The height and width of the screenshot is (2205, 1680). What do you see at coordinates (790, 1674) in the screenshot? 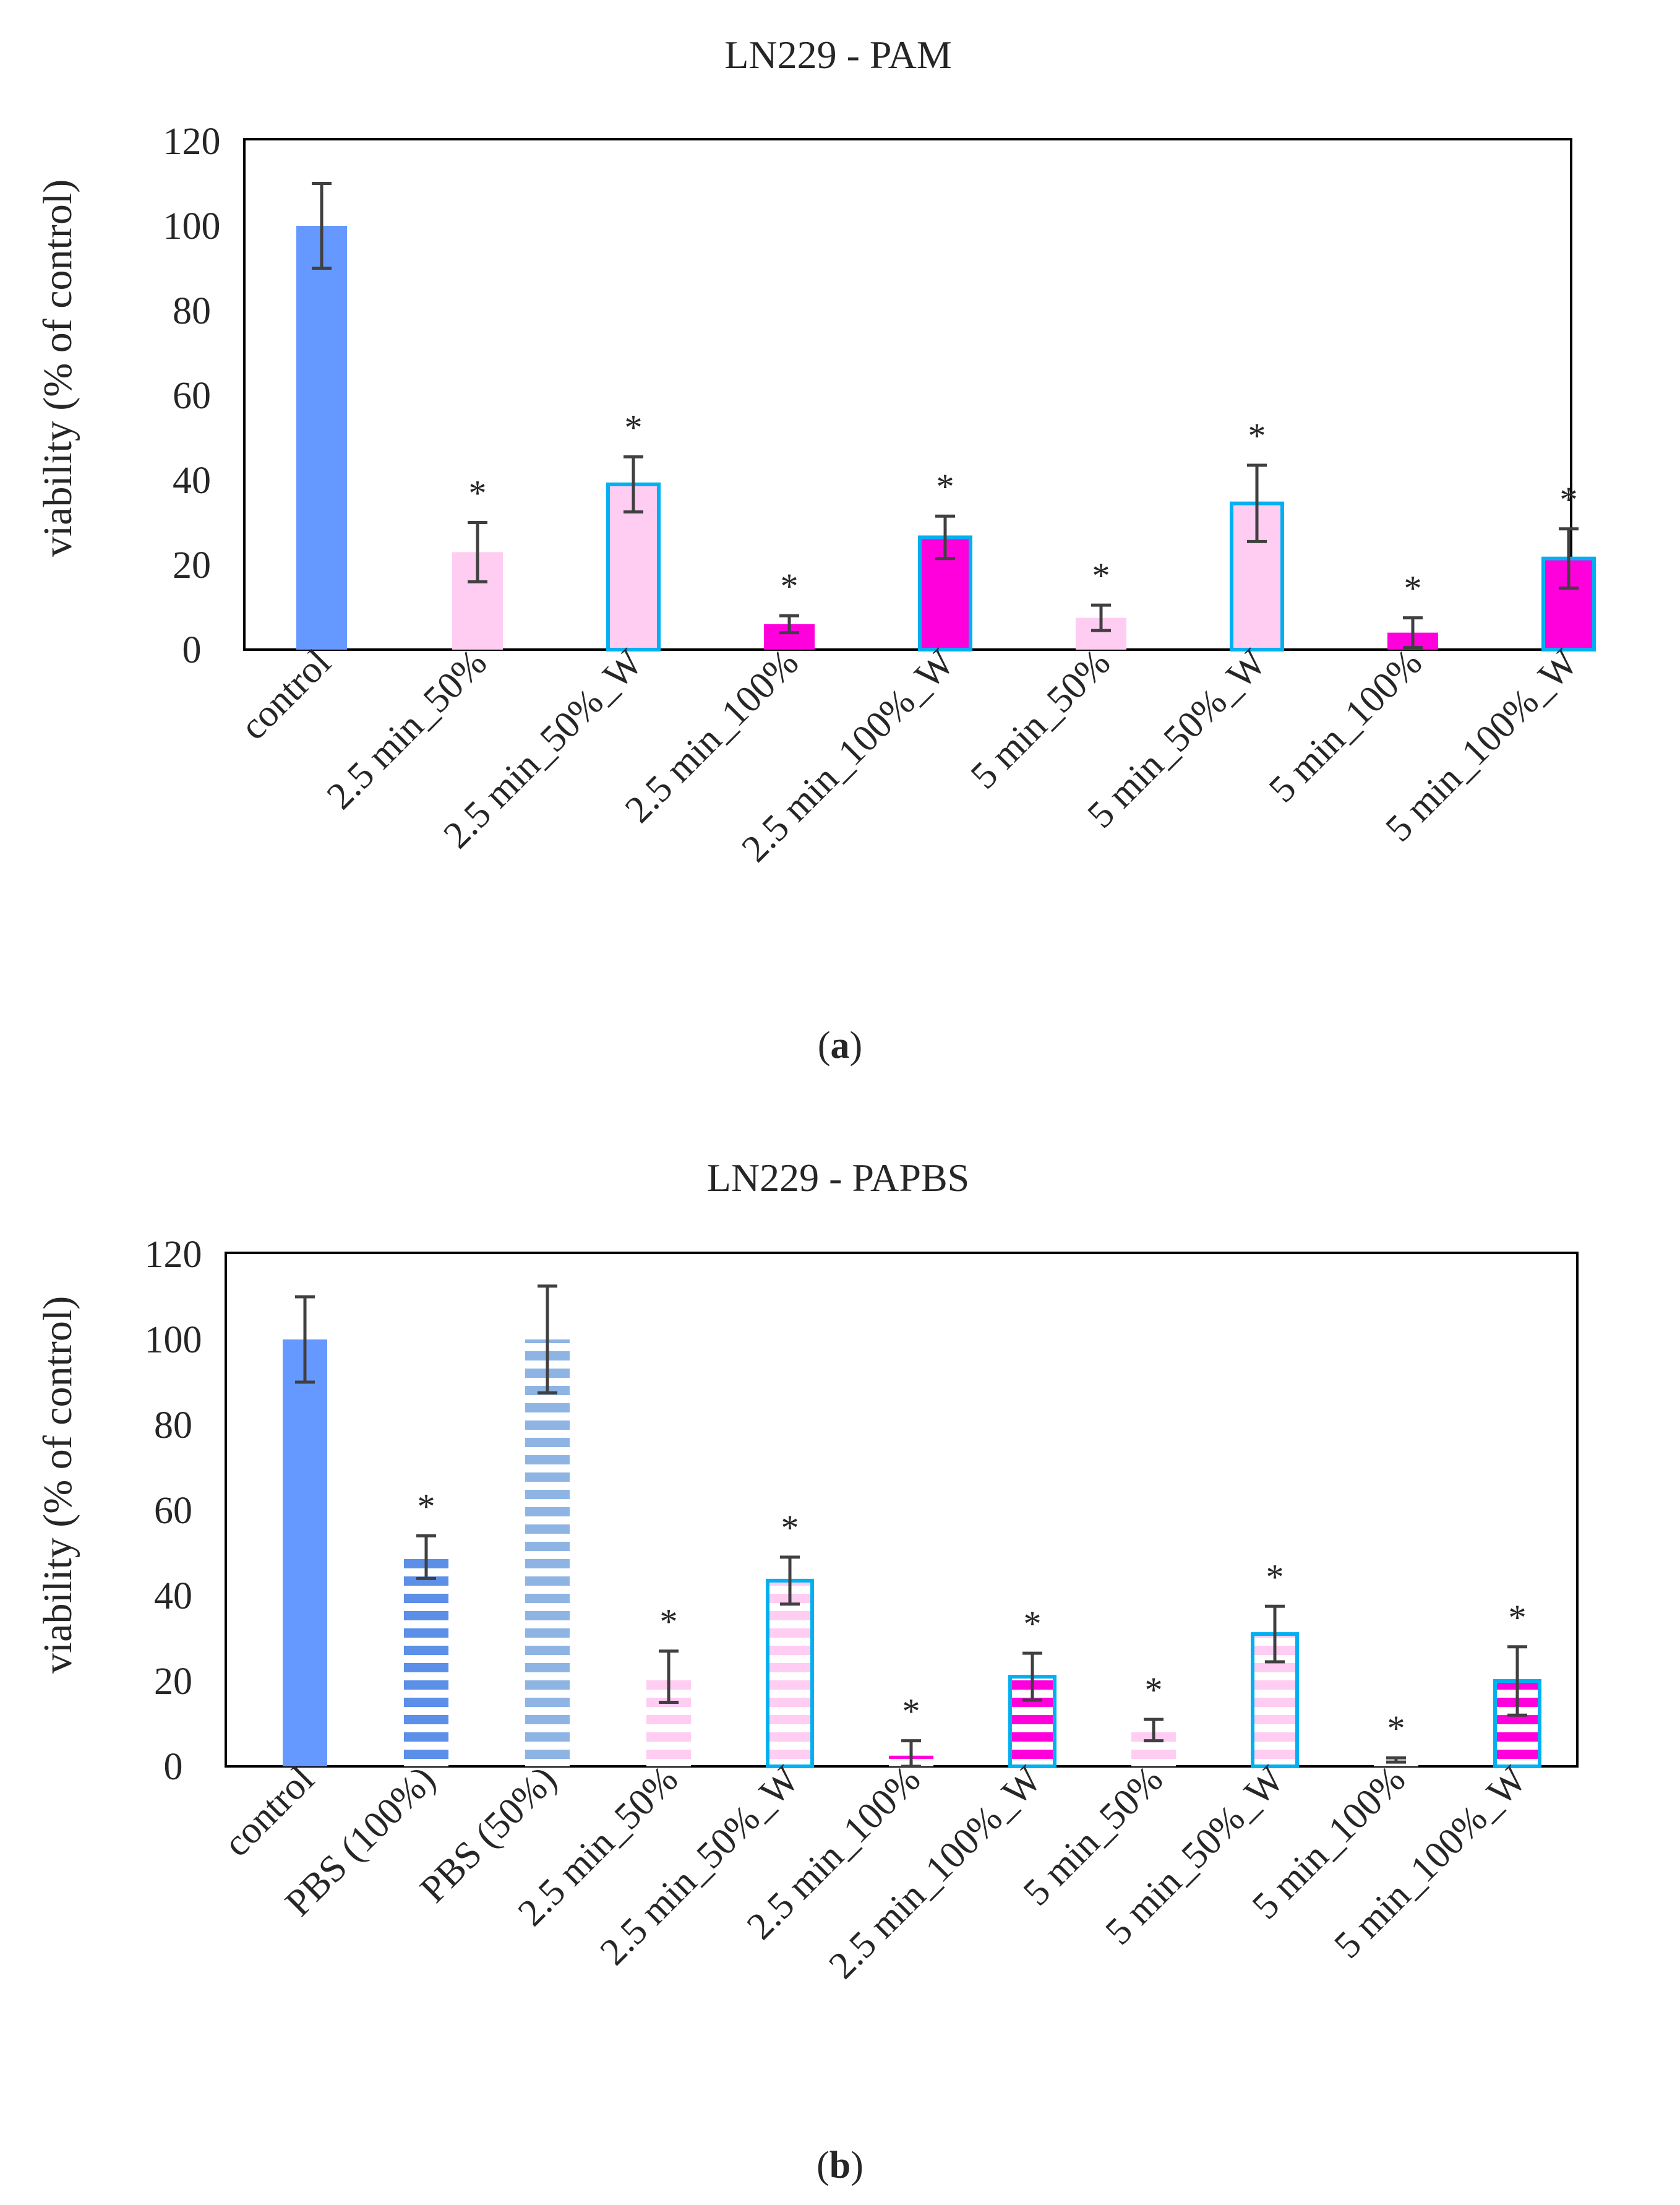
I see `bar-2-5-min-50-w` at bounding box center [790, 1674].